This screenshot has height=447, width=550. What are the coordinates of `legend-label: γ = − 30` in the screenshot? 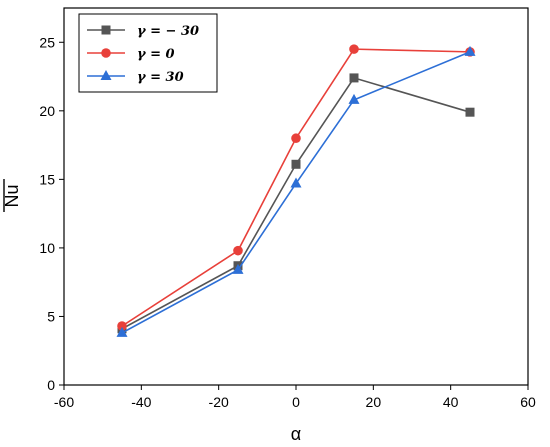 It's located at (168, 31).